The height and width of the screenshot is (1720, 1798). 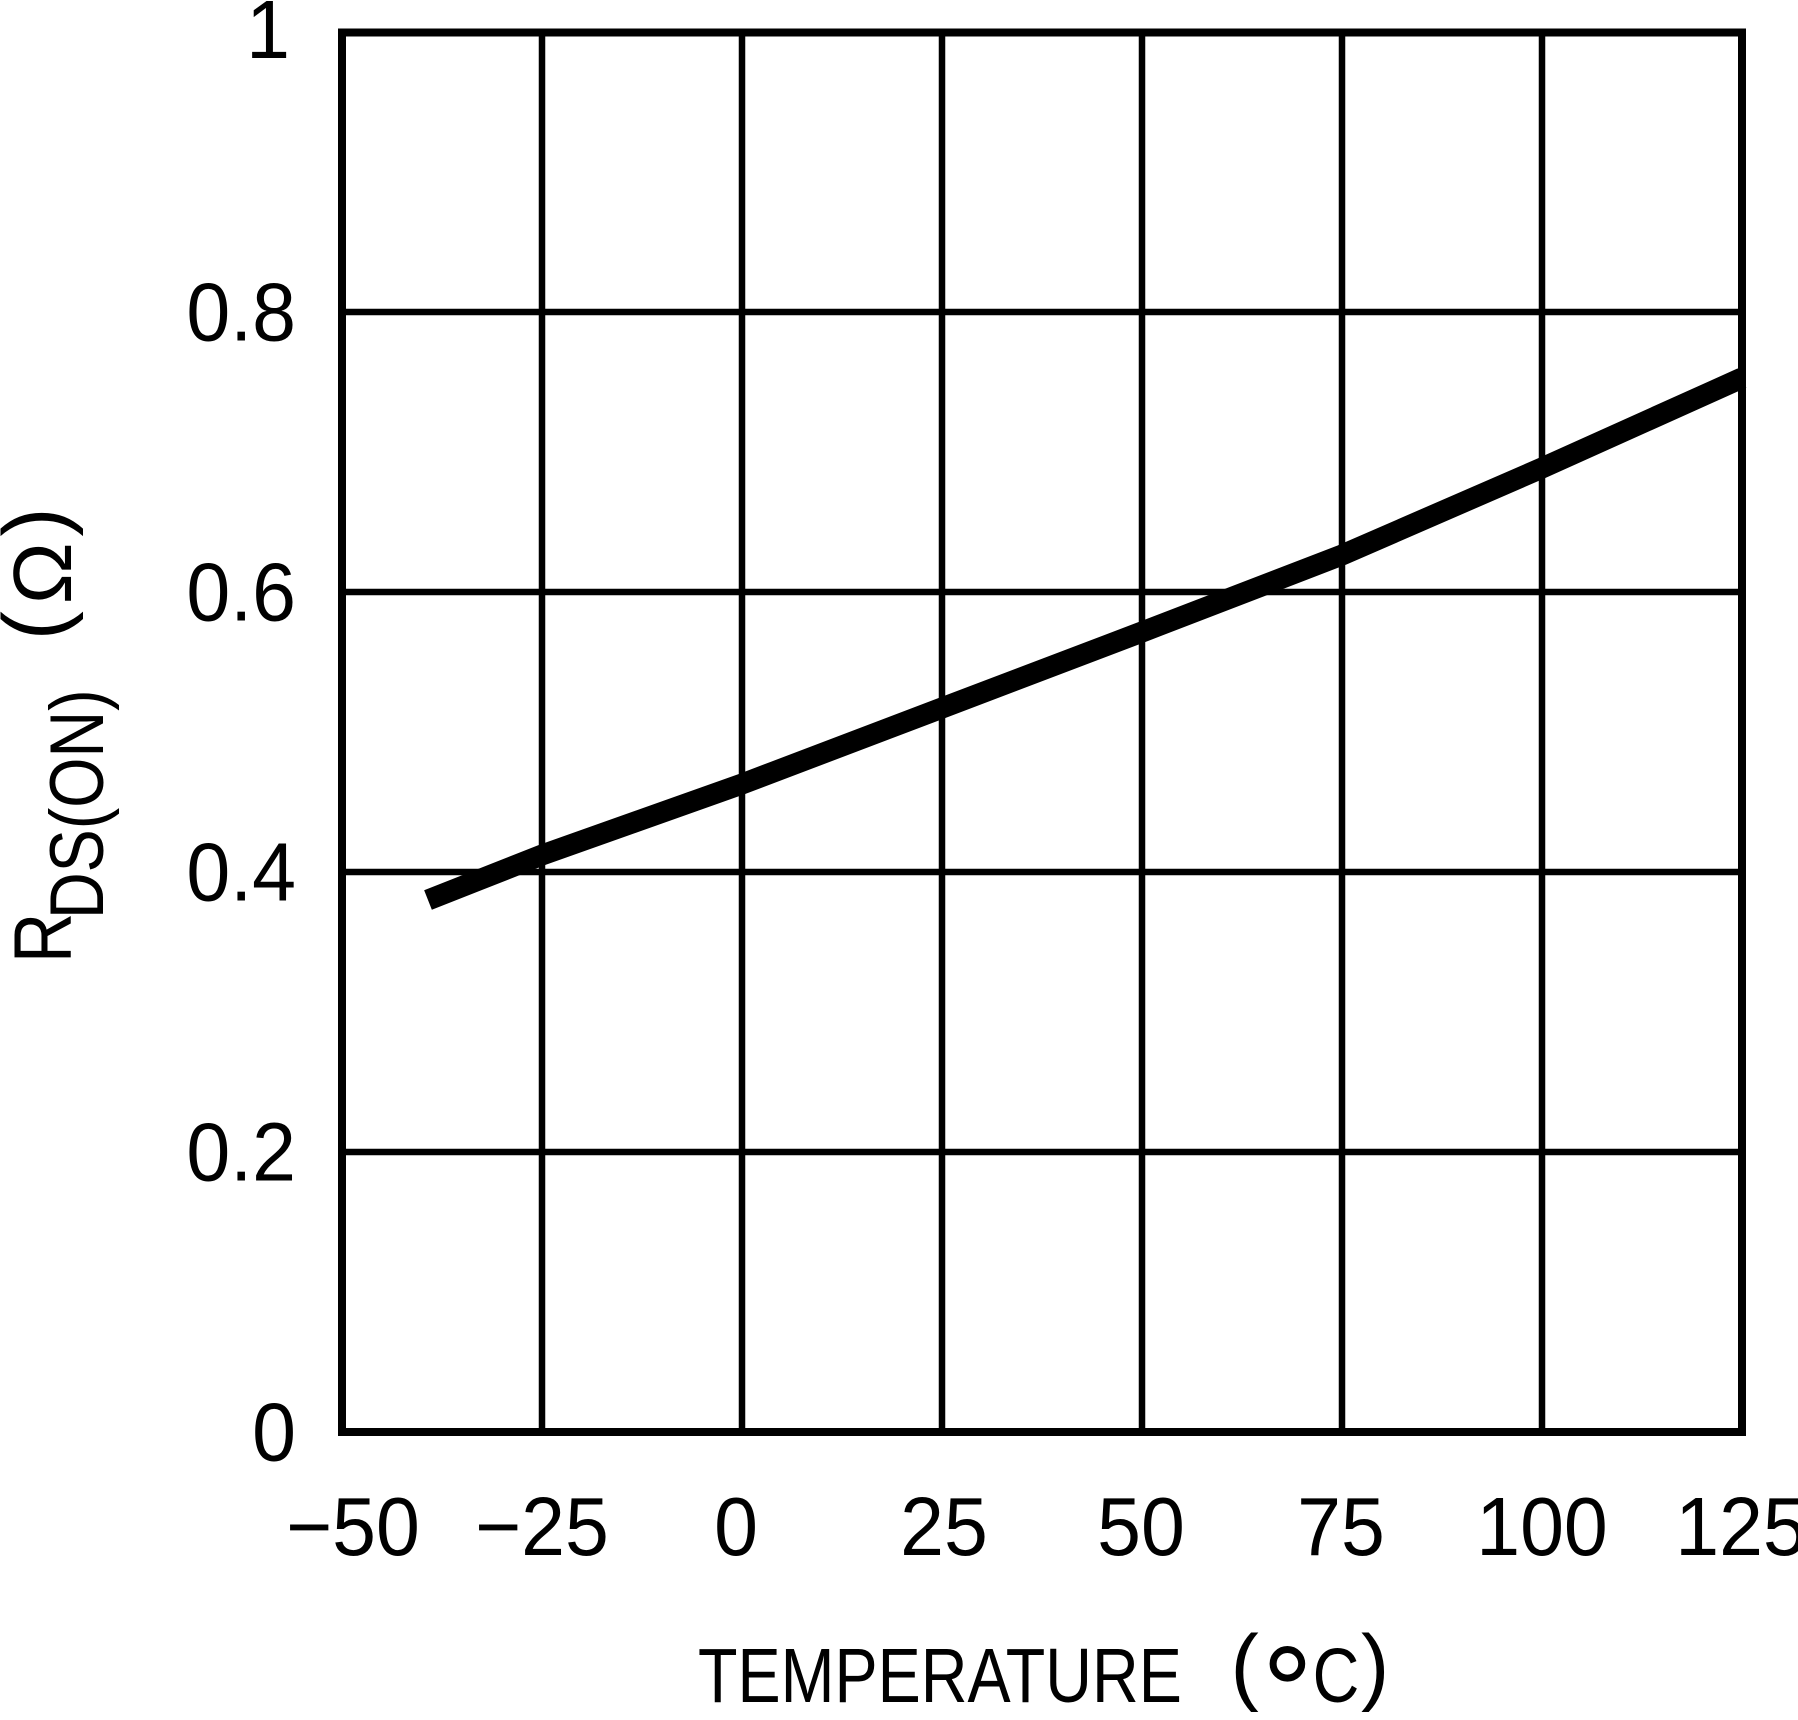 I want to click on svg-text: C, so click(x=1336, y=1677).